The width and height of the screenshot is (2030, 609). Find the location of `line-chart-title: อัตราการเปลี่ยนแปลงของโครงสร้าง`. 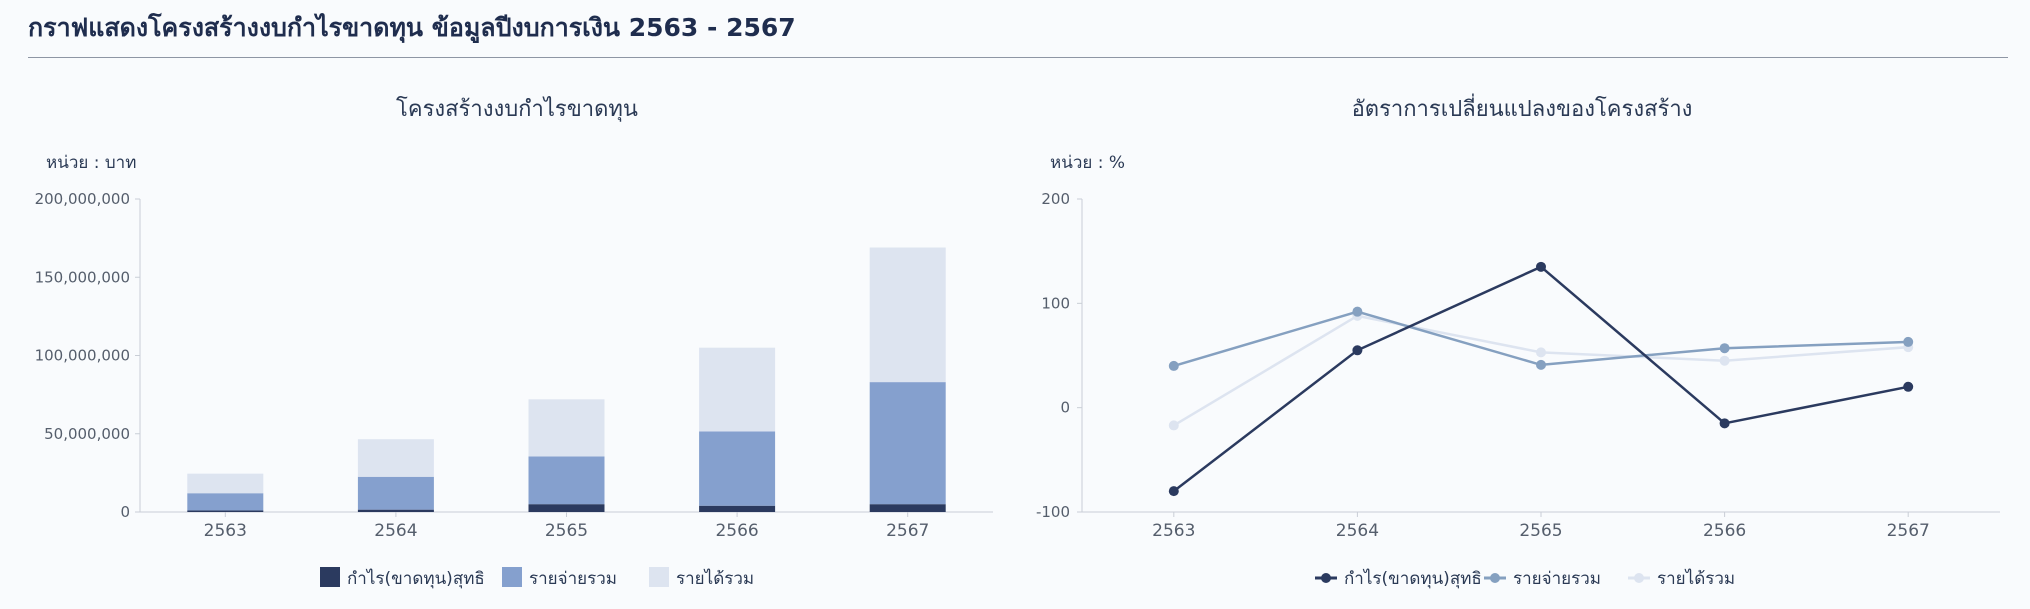

line-chart-title: อัตราการเปลี่ยนแปลงของโครงสร้าง is located at coordinates (1522, 107).